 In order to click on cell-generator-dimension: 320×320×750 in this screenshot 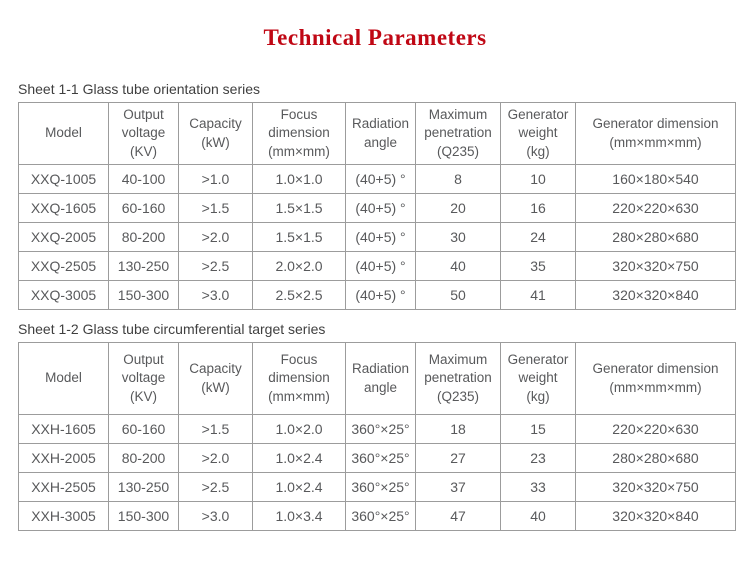, I will do `click(655, 266)`.